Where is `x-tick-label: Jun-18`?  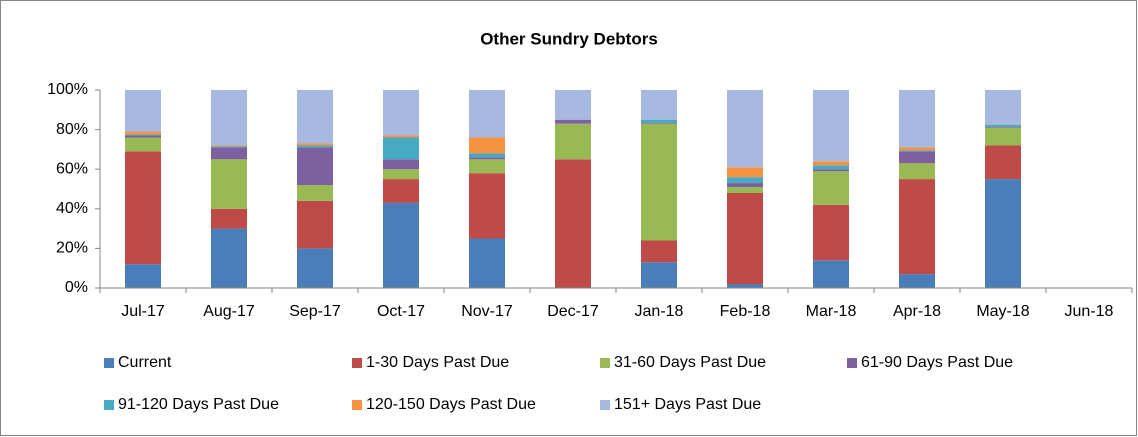 x-tick-label: Jun-18 is located at coordinates (1089, 311).